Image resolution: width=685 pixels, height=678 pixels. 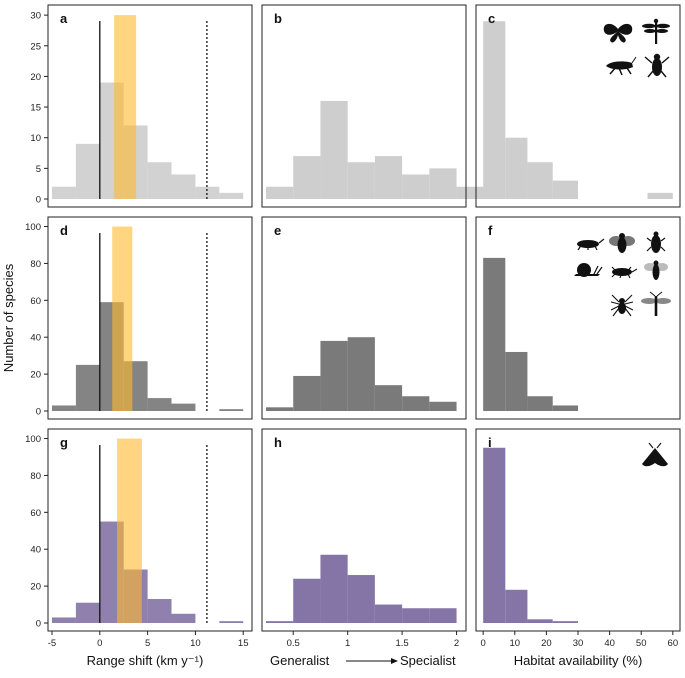 I want to click on x-tick-label: 15, so click(x=243, y=643).